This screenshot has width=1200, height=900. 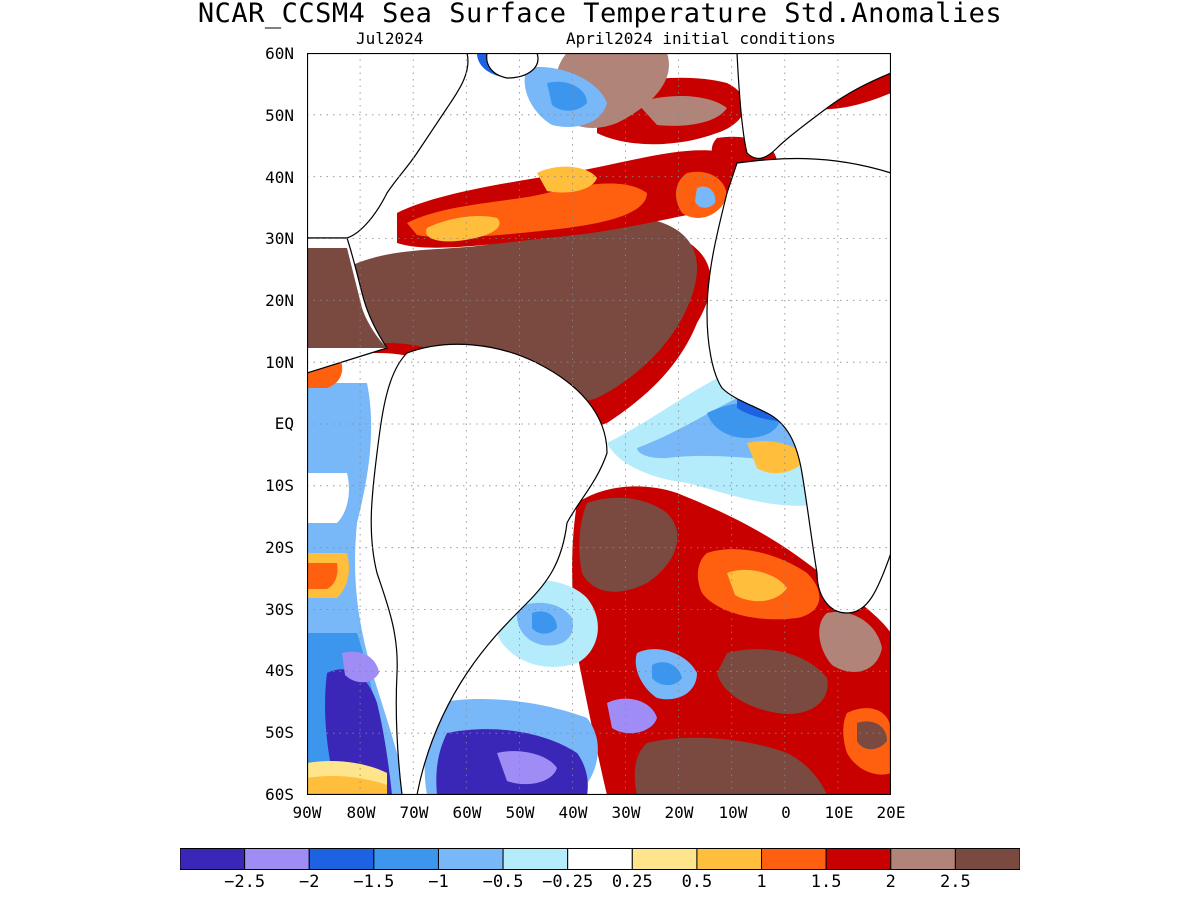 What do you see at coordinates (560, 687) in the screenshot?
I see `anomaly-south-atlantic-cold` at bounding box center [560, 687].